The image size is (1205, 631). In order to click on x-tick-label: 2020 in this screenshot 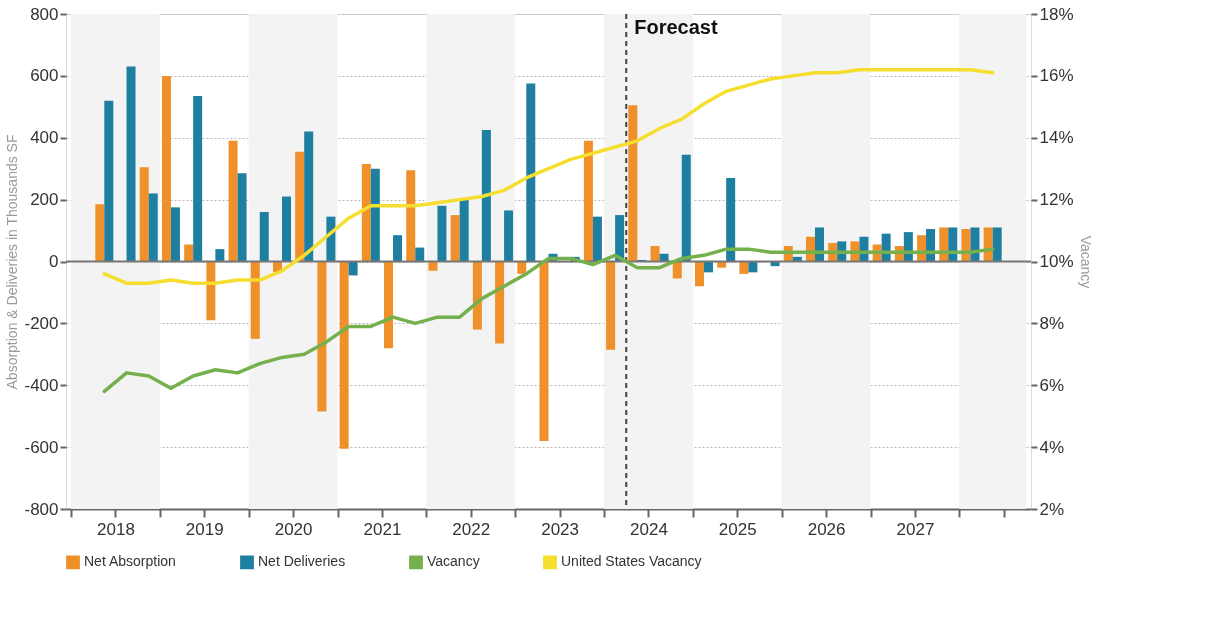, I will do `click(293, 529)`.